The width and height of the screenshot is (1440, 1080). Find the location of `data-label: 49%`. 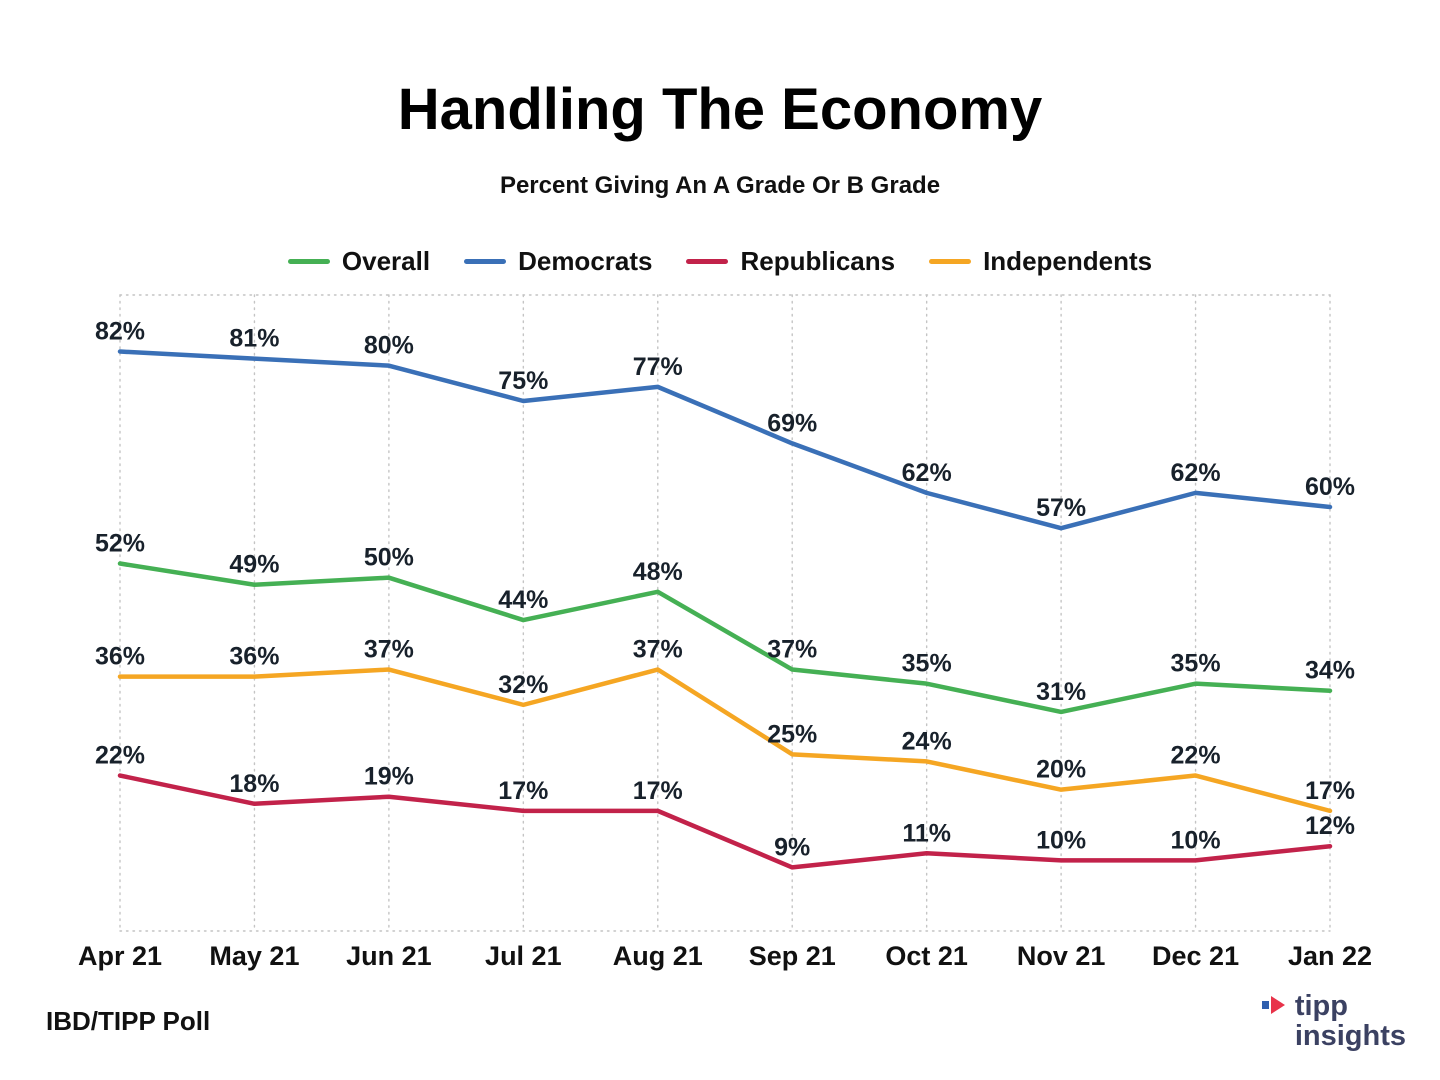

data-label: 49% is located at coordinates (254, 565).